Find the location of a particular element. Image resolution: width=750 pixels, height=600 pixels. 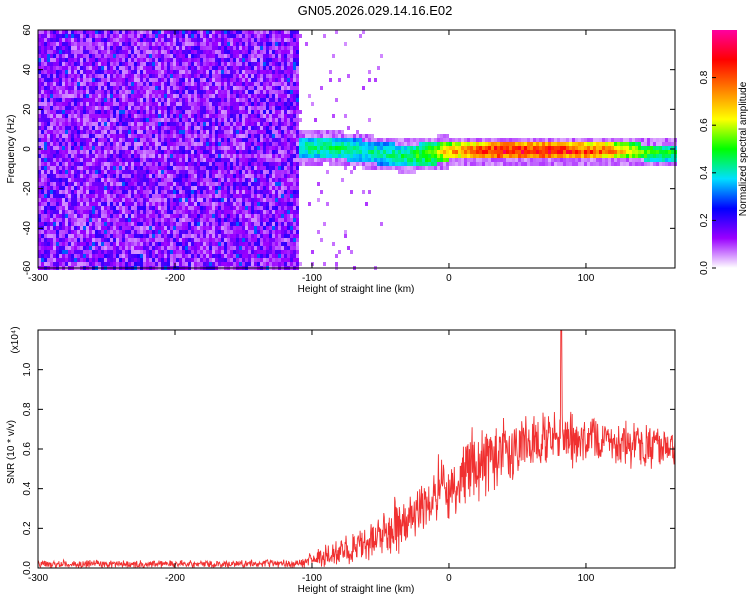

spectrogram-cell-1984 is located at coordinates (138, 48).